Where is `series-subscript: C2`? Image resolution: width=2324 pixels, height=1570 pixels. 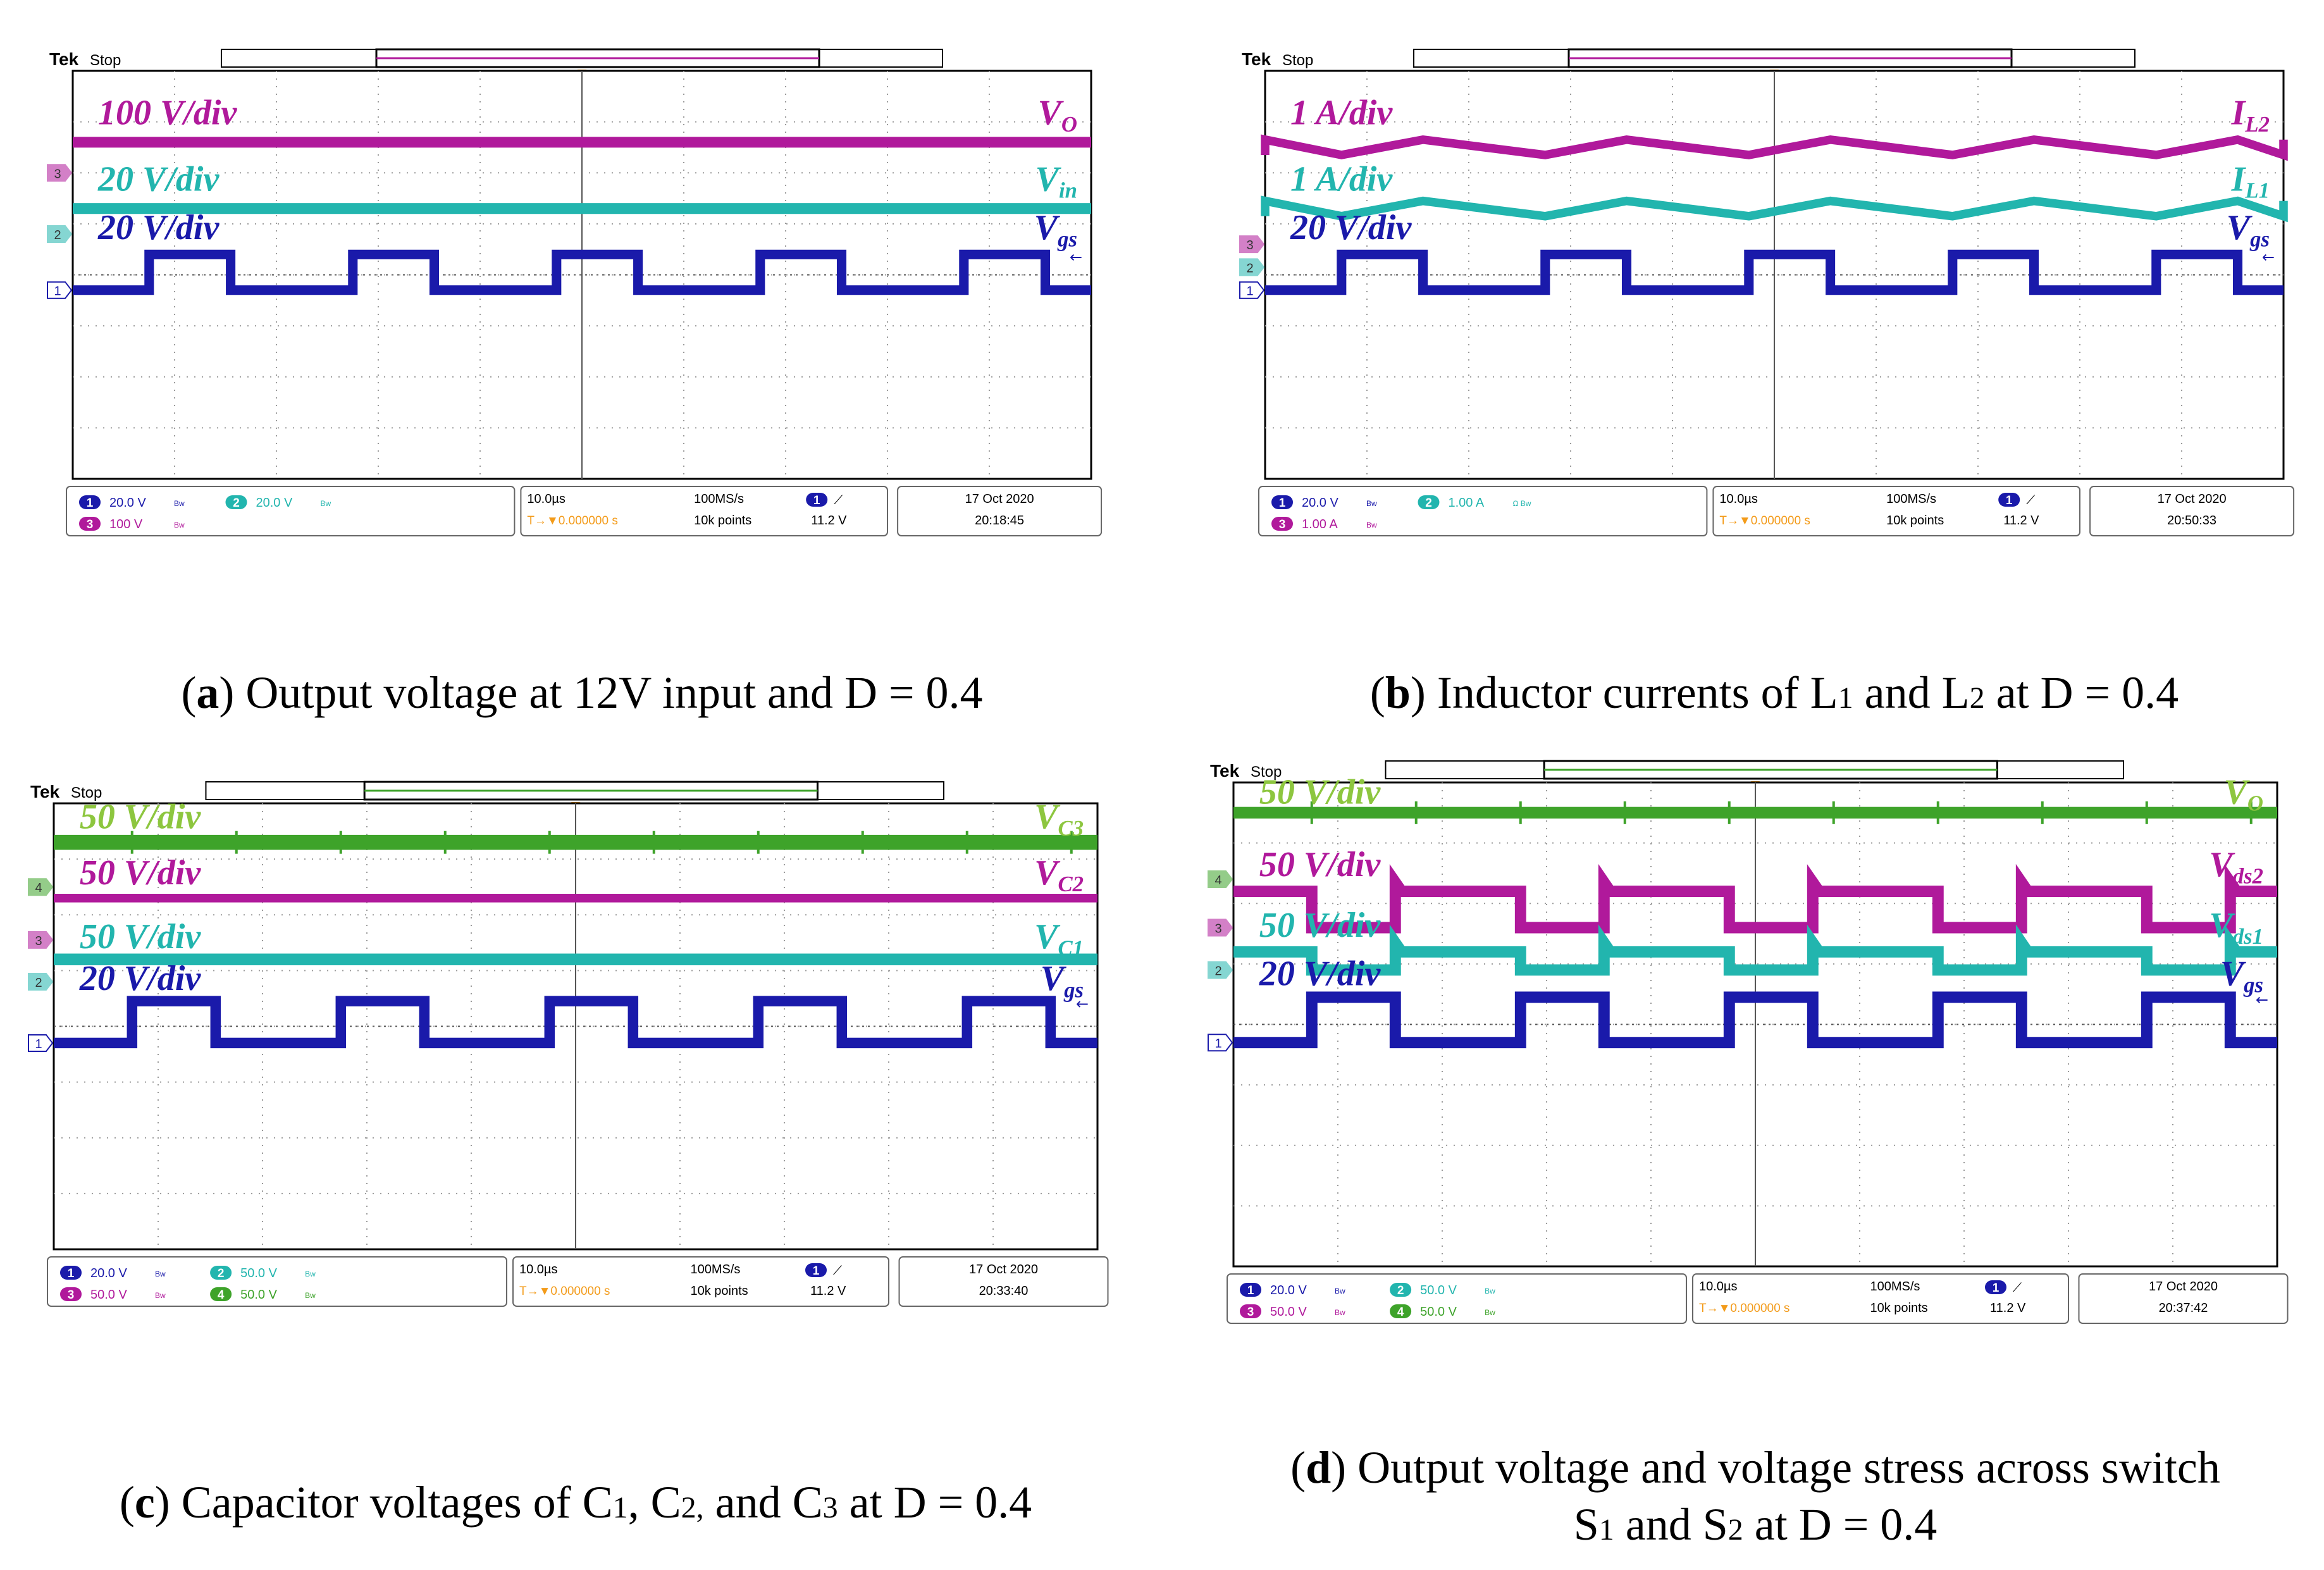
series-subscript: C2 is located at coordinates (1071, 884).